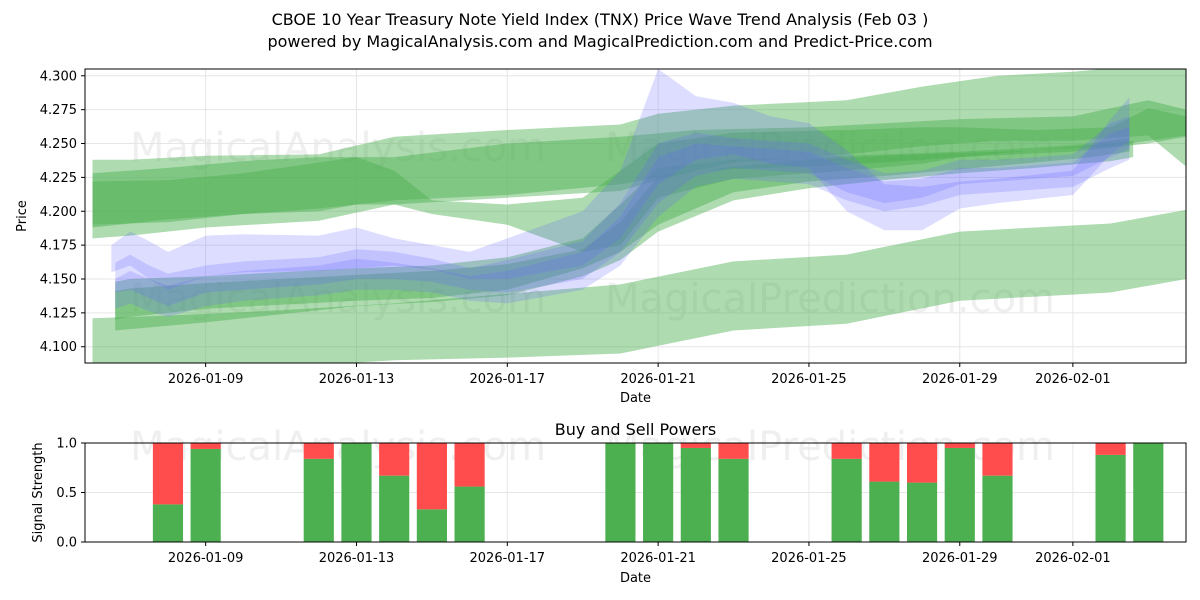  Describe the element at coordinates (635, 398) in the screenshot. I see `x-axis-label: Date` at that location.